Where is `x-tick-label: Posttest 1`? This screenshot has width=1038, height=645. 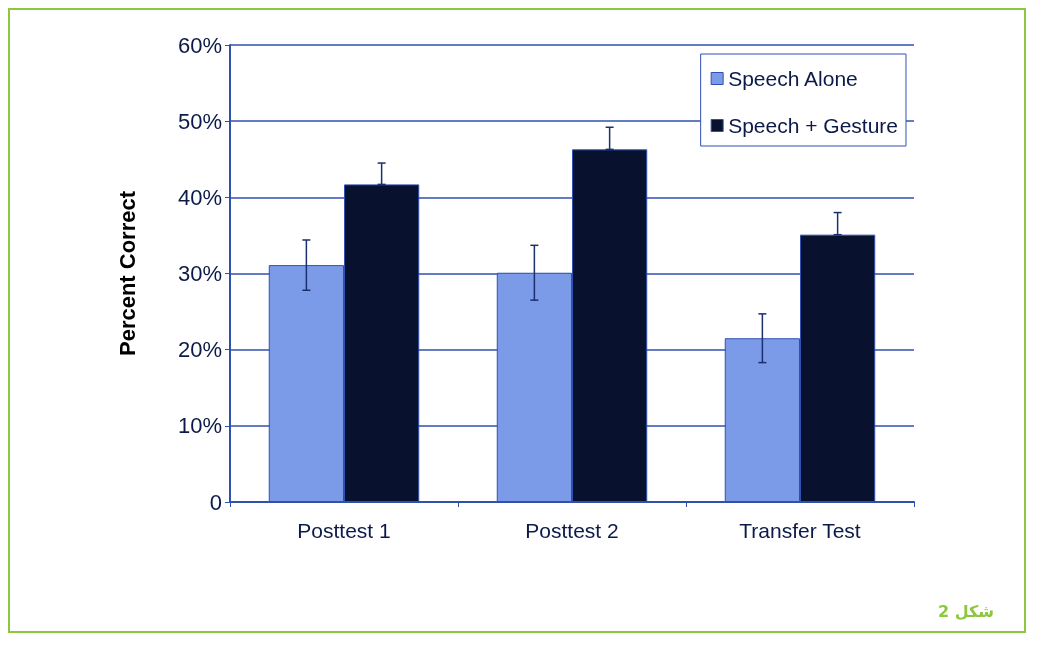 x-tick-label: Posttest 1 is located at coordinates (344, 530).